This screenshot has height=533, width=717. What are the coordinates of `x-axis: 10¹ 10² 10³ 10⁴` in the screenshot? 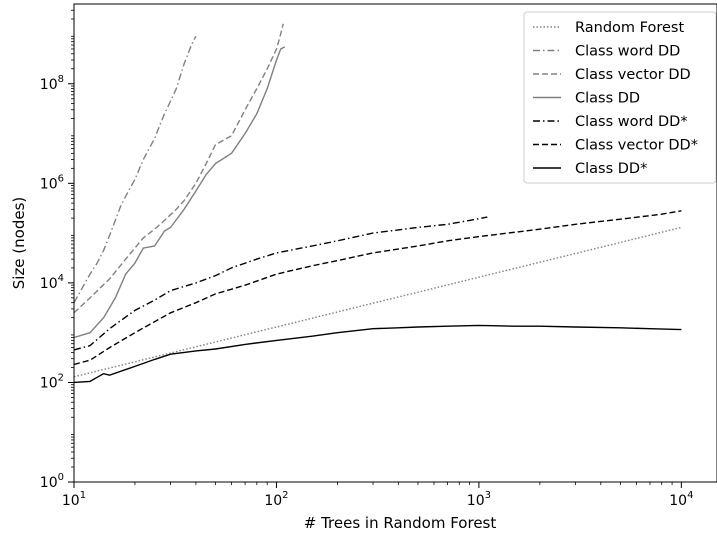 It's located at (377, 495).